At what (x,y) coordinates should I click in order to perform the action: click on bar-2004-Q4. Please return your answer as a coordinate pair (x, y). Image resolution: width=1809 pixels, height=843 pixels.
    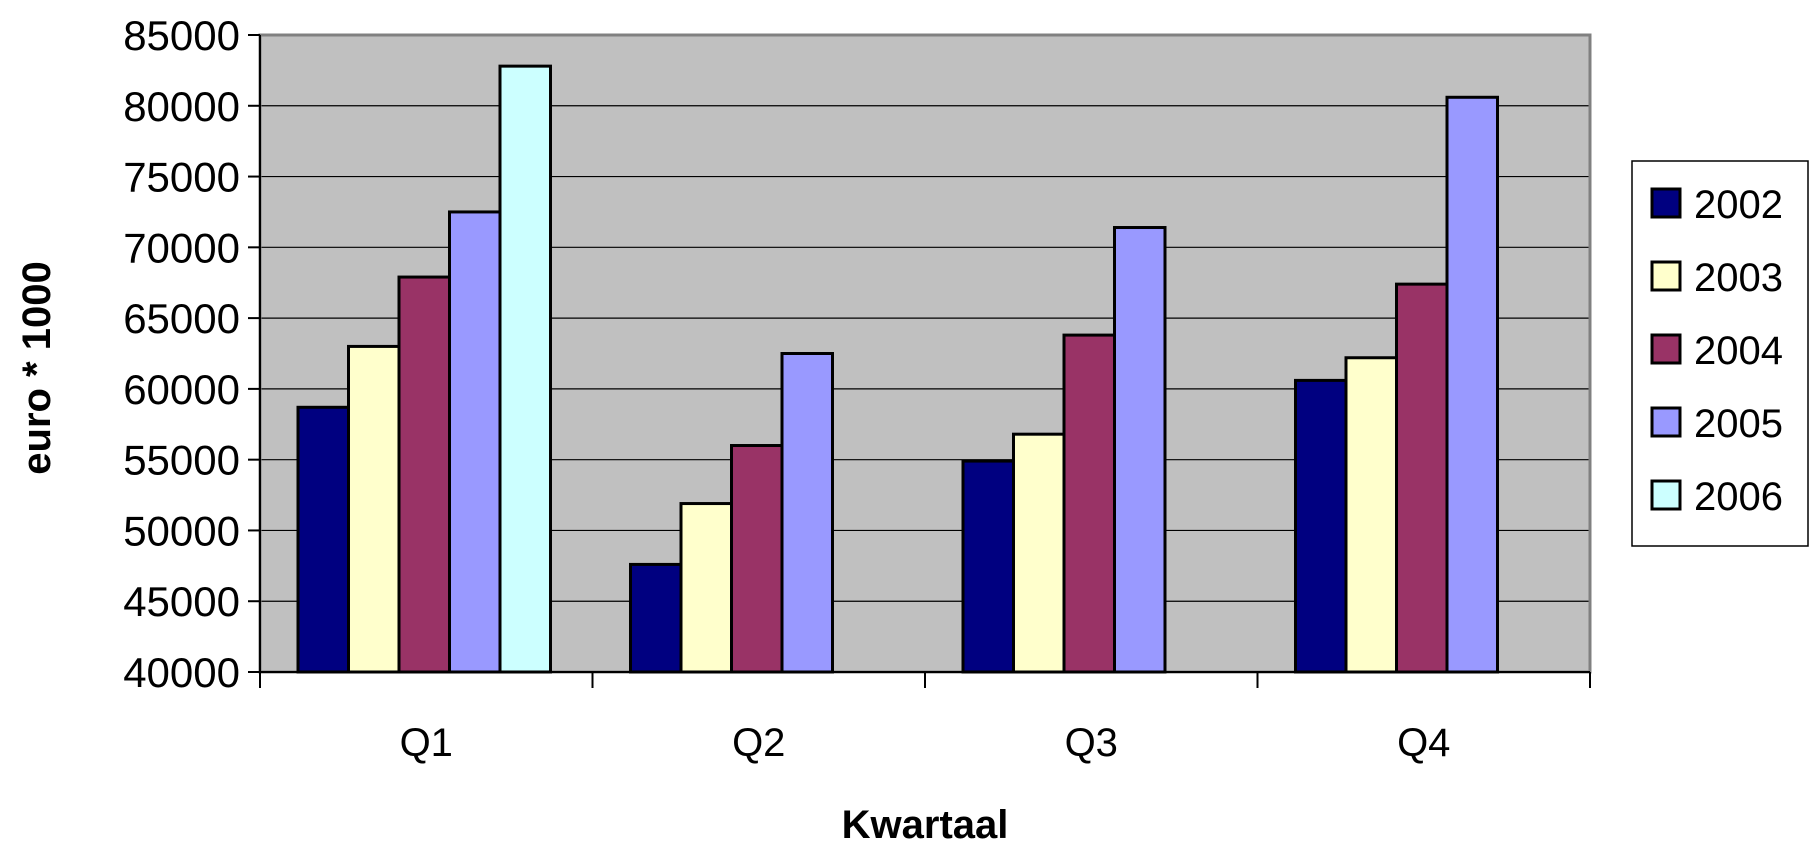
    Looking at the image, I should click on (1422, 478).